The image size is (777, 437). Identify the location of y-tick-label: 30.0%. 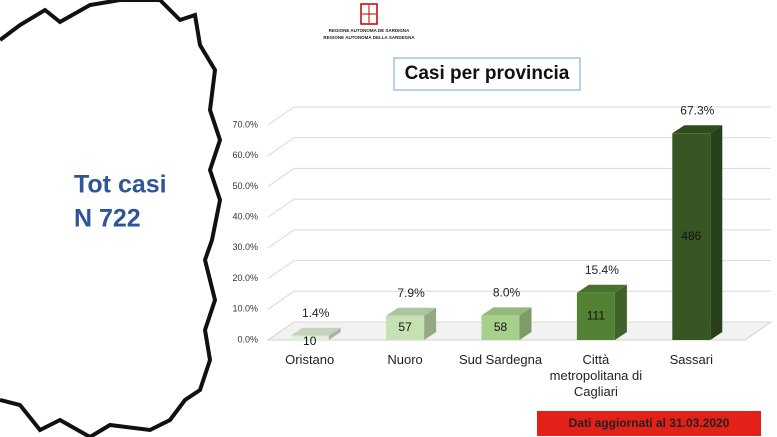
(245, 247).